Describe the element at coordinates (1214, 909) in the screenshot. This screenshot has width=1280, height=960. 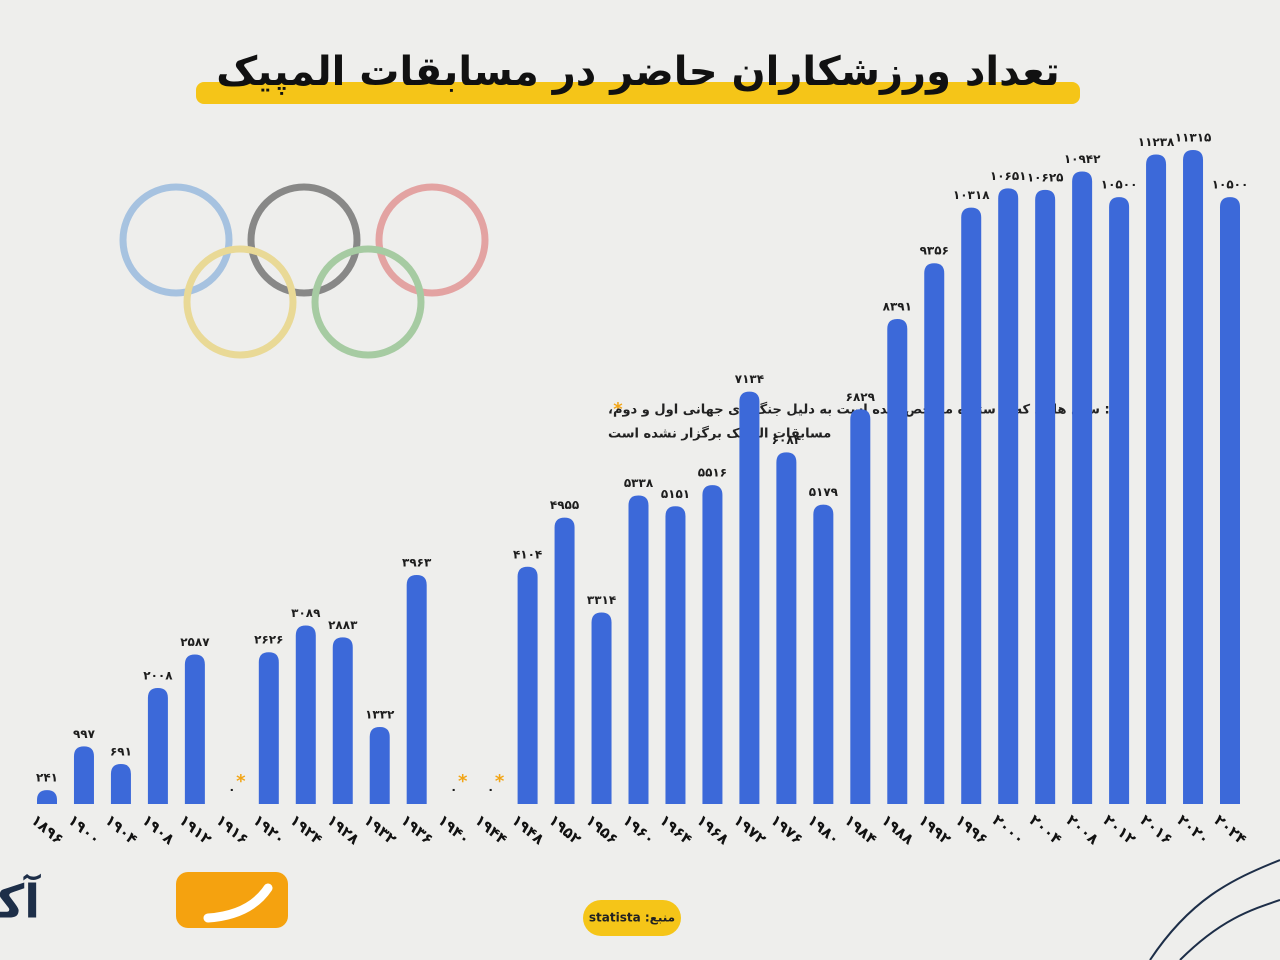
I see `decor-curve` at that location.